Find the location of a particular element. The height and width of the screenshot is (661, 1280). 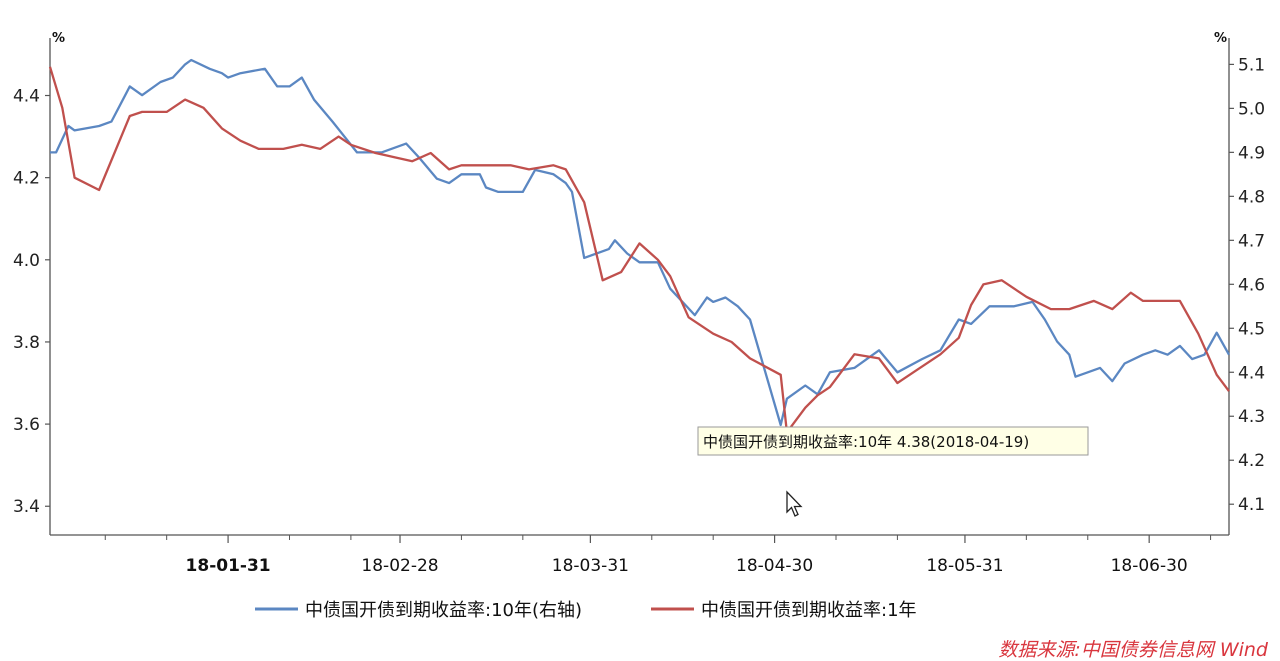

legend-label-1y: 中债国开债到期收益率:1年 is located at coordinates (809, 610).